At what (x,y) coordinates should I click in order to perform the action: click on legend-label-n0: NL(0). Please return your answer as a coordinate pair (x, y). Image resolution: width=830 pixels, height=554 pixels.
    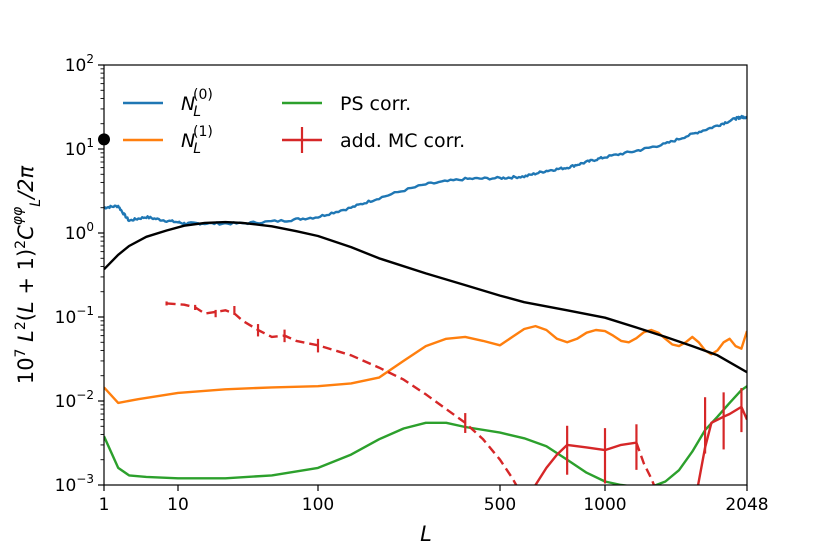
    Looking at the image, I should click on (197, 103).